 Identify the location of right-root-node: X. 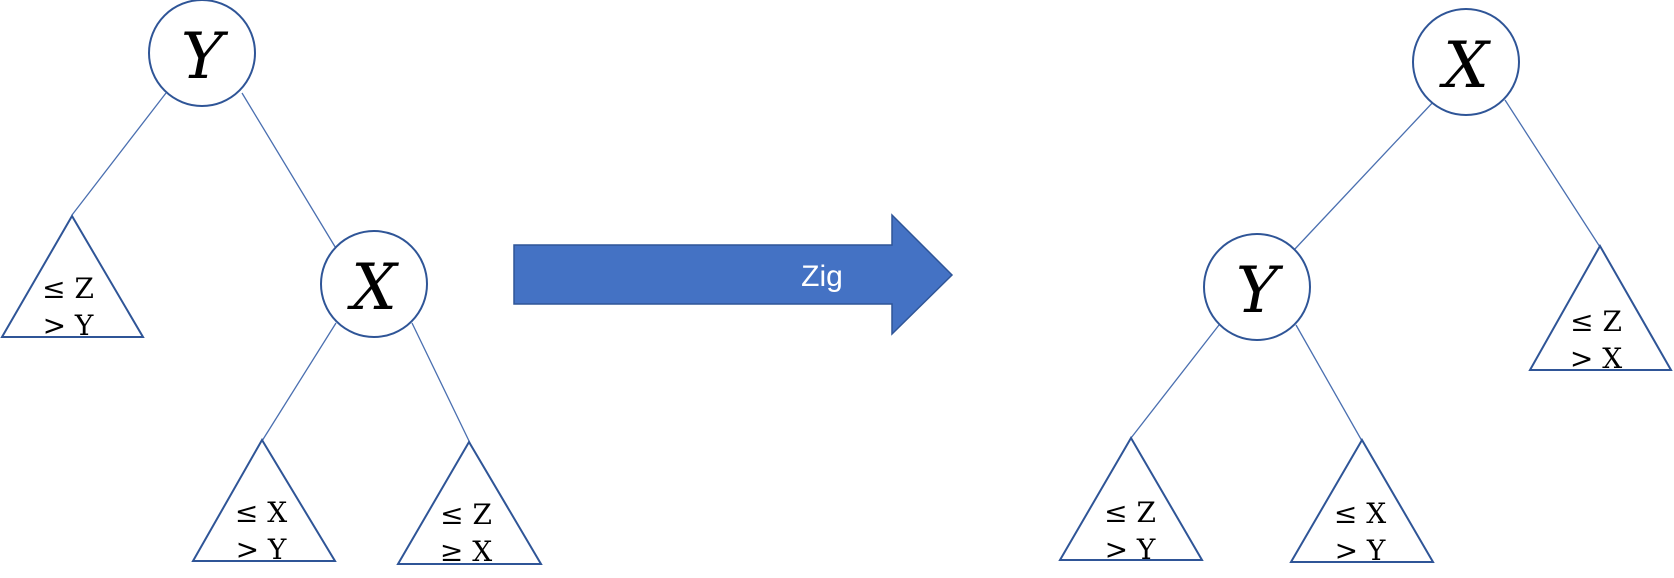
(1466, 62).